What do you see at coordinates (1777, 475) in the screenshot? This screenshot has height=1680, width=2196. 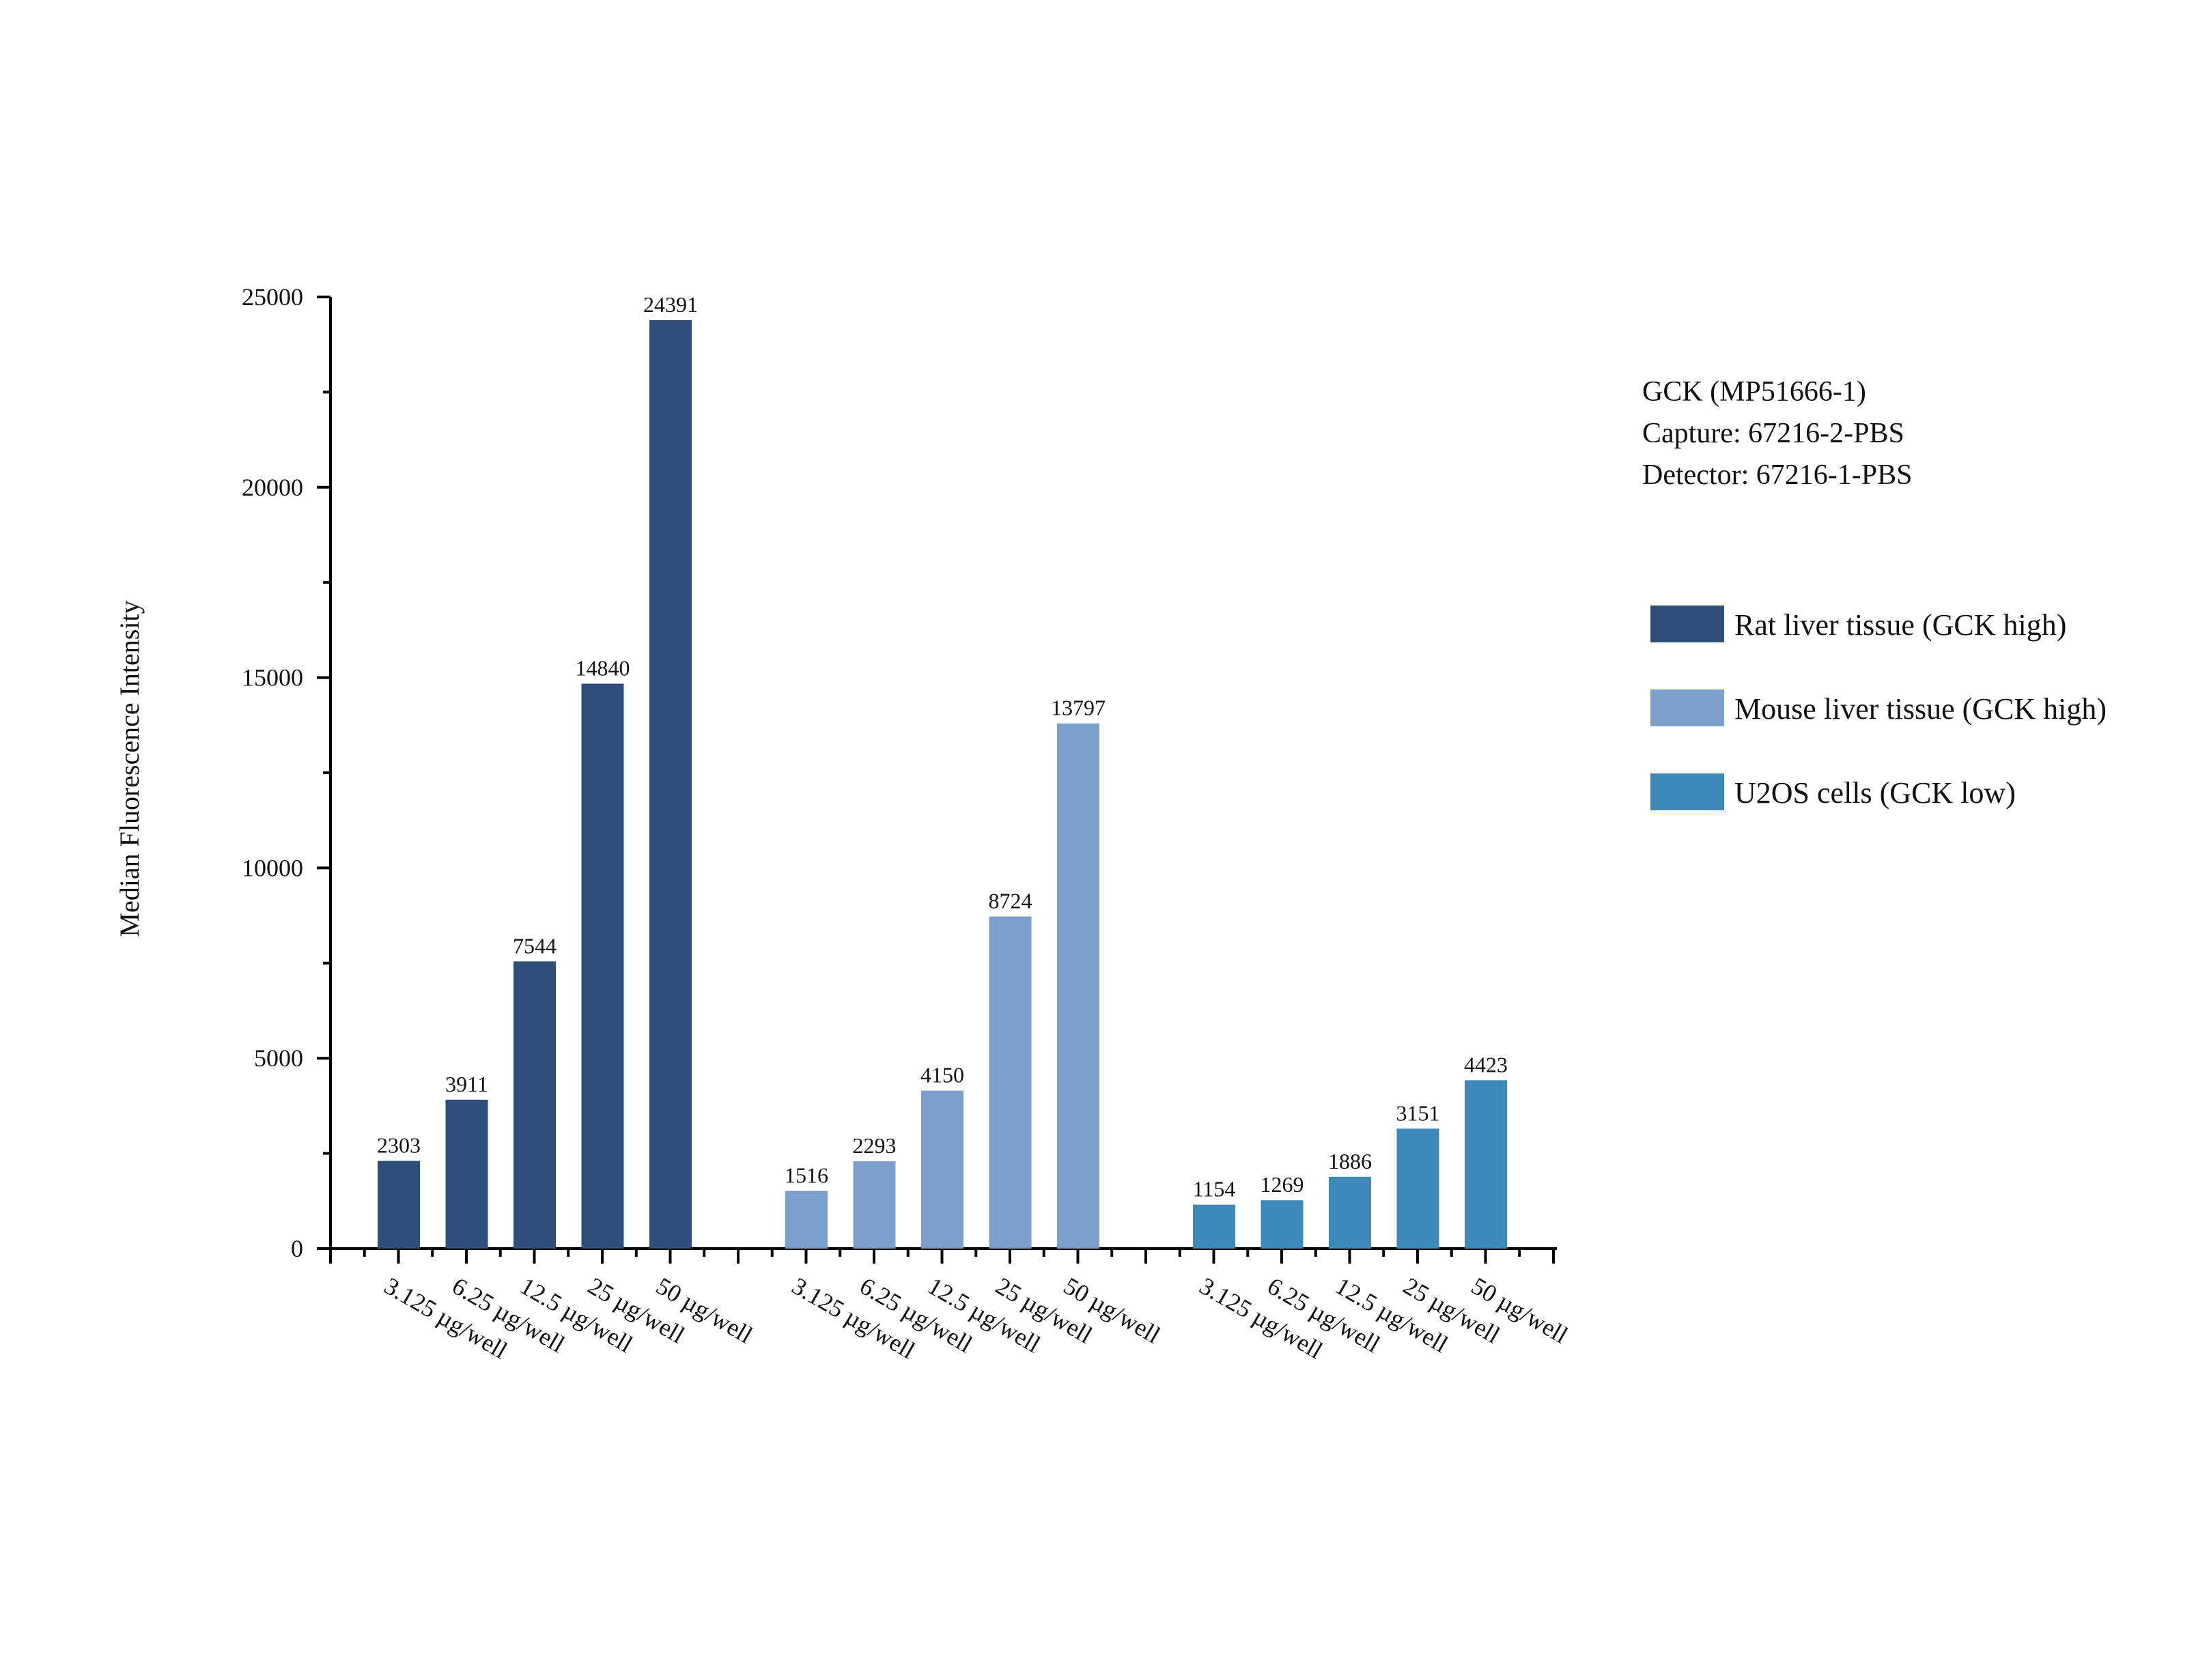 I see `info-line: Detector: 67216-1-PBS` at bounding box center [1777, 475].